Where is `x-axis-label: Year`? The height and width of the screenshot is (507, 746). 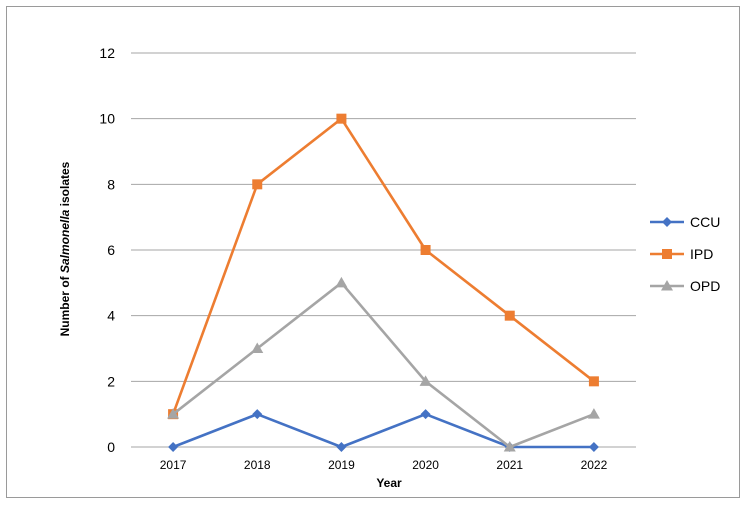 x-axis-label: Year is located at coordinates (389, 483).